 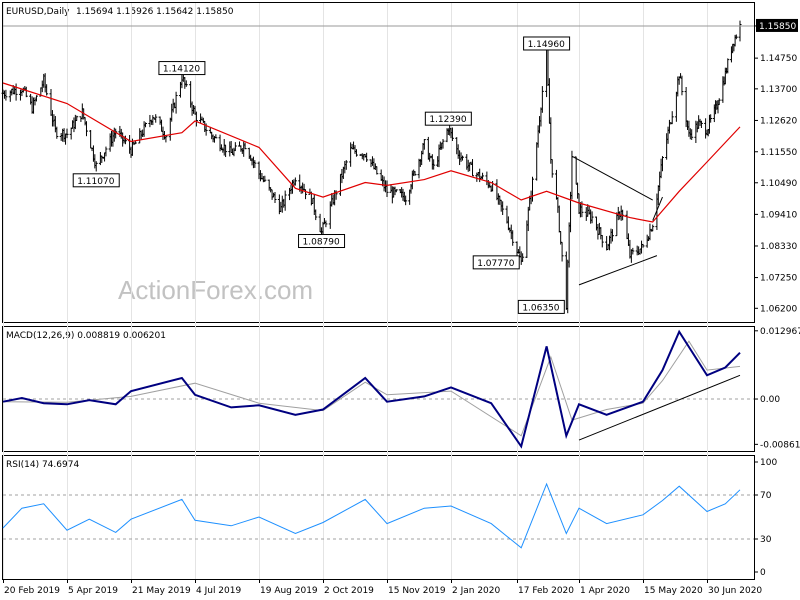 What do you see at coordinates (38, 12) in the screenshot?
I see `chart-symbol: EURUSD,Daily` at bounding box center [38, 12].